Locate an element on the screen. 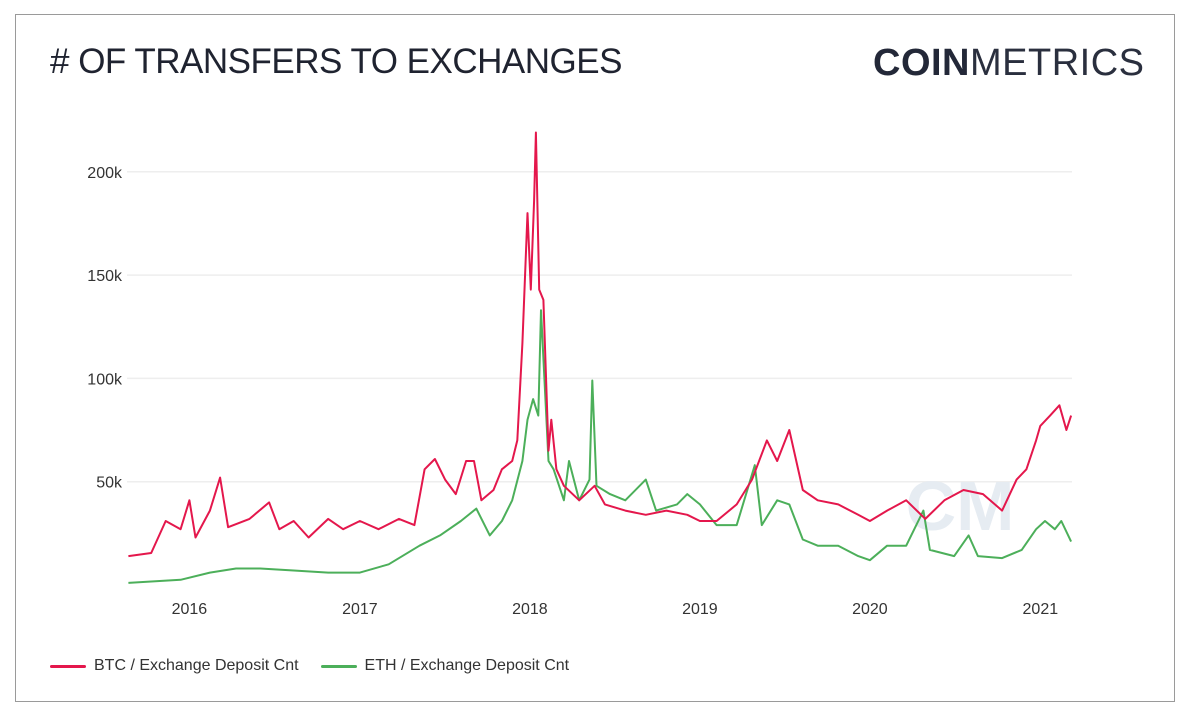 The width and height of the screenshot is (1200, 726). y-tick-label: 50k is located at coordinates (109, 483).